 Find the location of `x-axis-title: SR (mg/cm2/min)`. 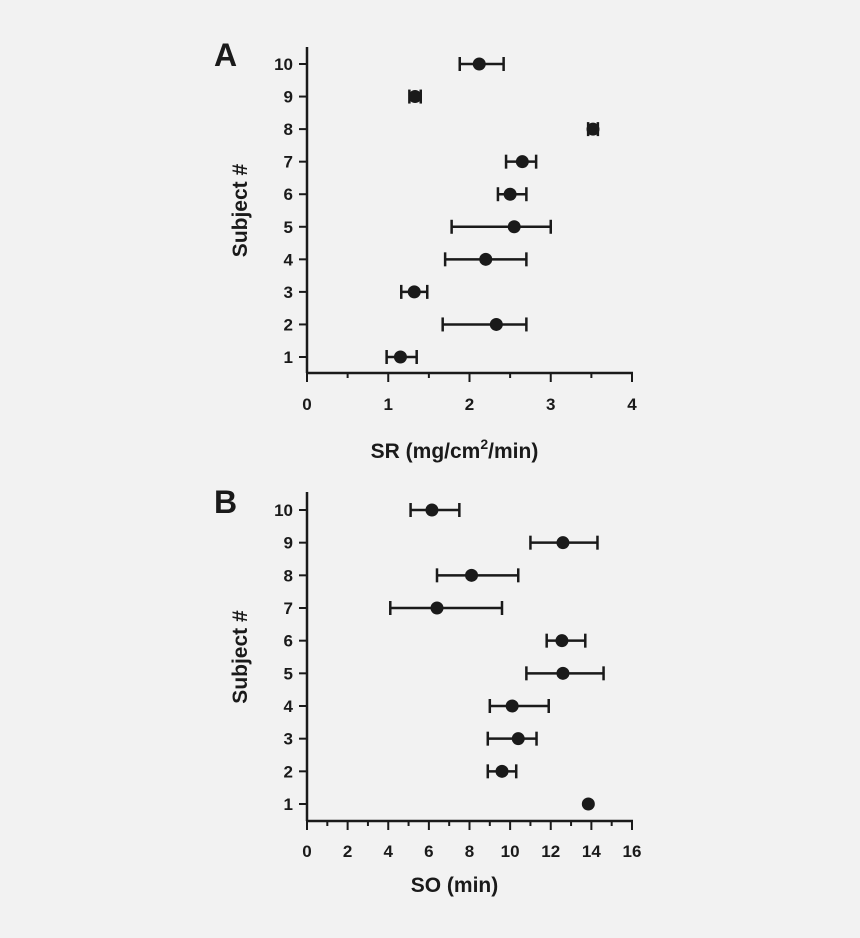

x-axis-title: SR (mg/cm2/min) is located at coordinates (455, 449).